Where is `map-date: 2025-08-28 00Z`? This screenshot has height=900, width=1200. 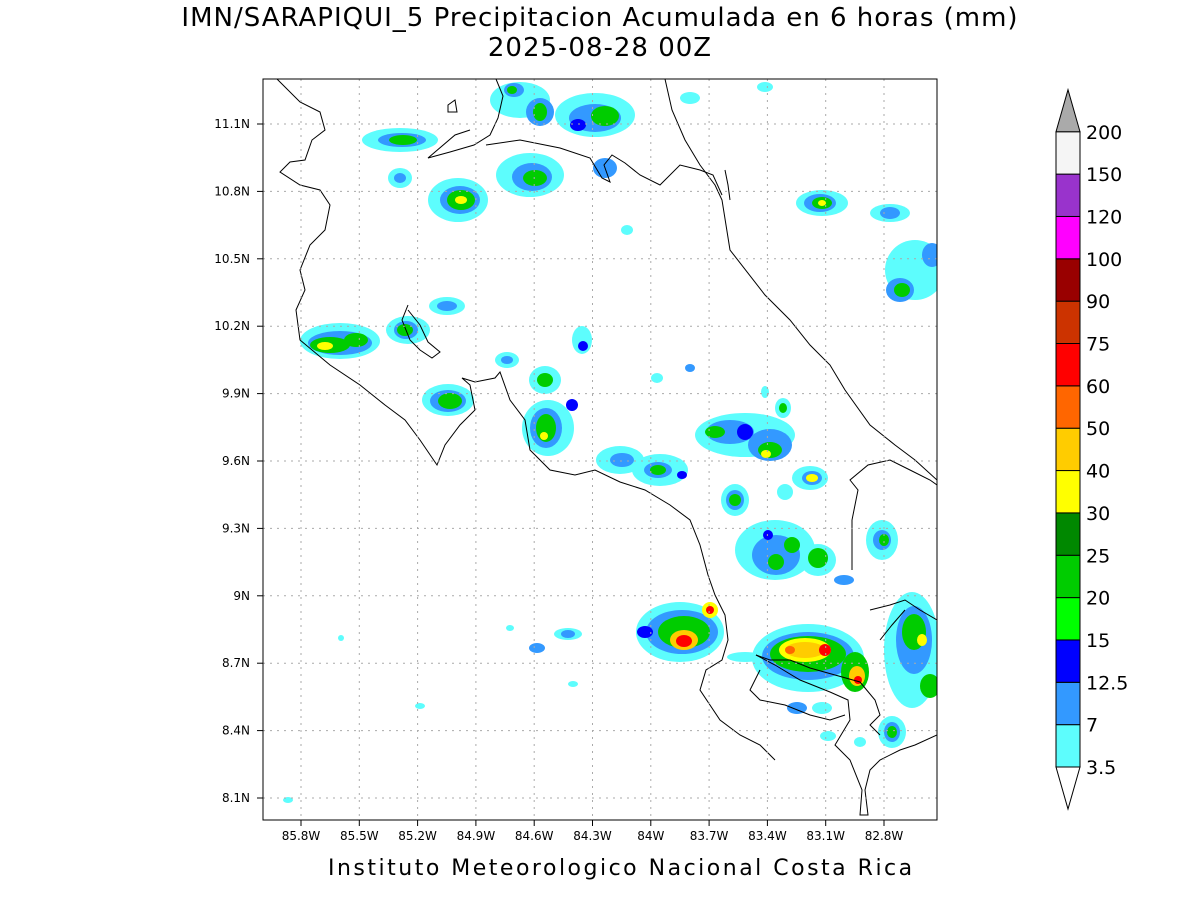
map-date: 2025-08-28 00Z is located at coordinates (600, 48).